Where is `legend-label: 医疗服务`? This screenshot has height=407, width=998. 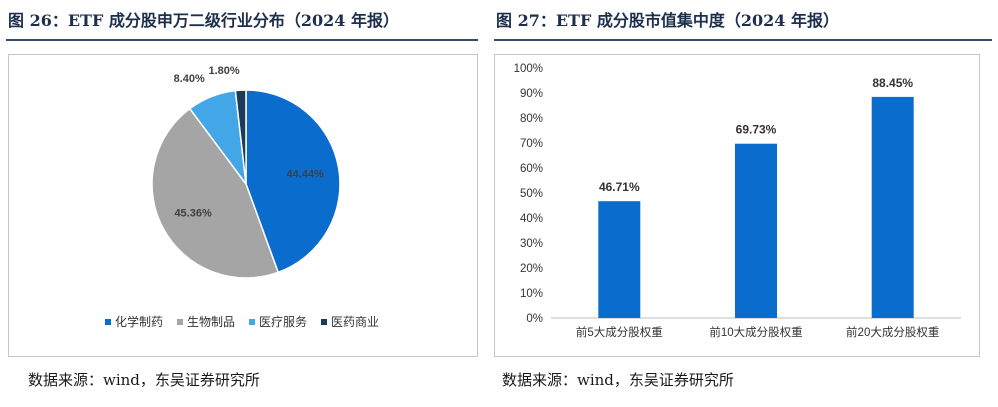
legend-label: 医疗服务 is located at coordinates (283, 321).